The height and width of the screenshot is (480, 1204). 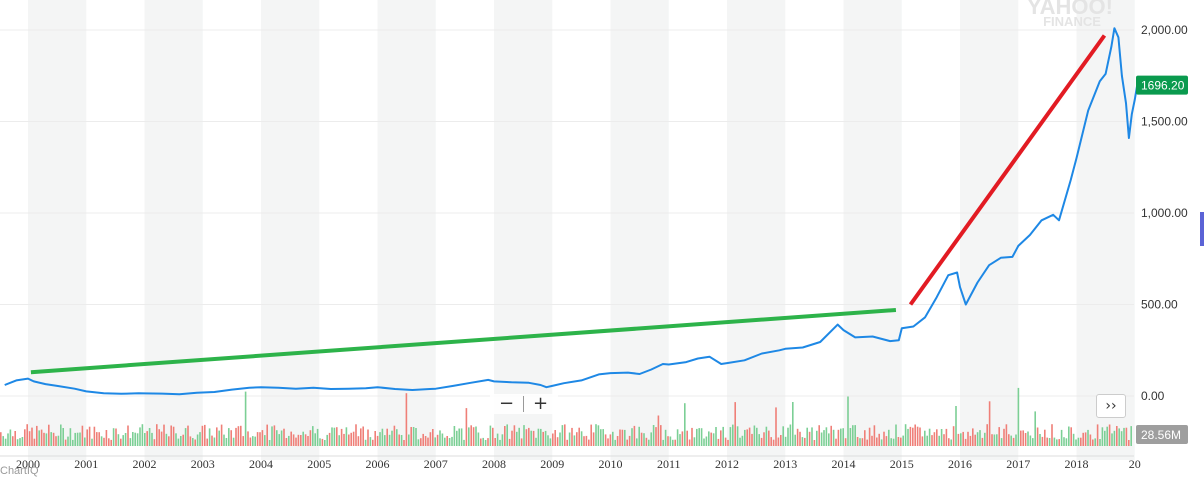 What do you see at coordinates (19, 471) in the screenshot?
I see `chartiq-brand: ChartIQ` at bounding box center [19, 471].